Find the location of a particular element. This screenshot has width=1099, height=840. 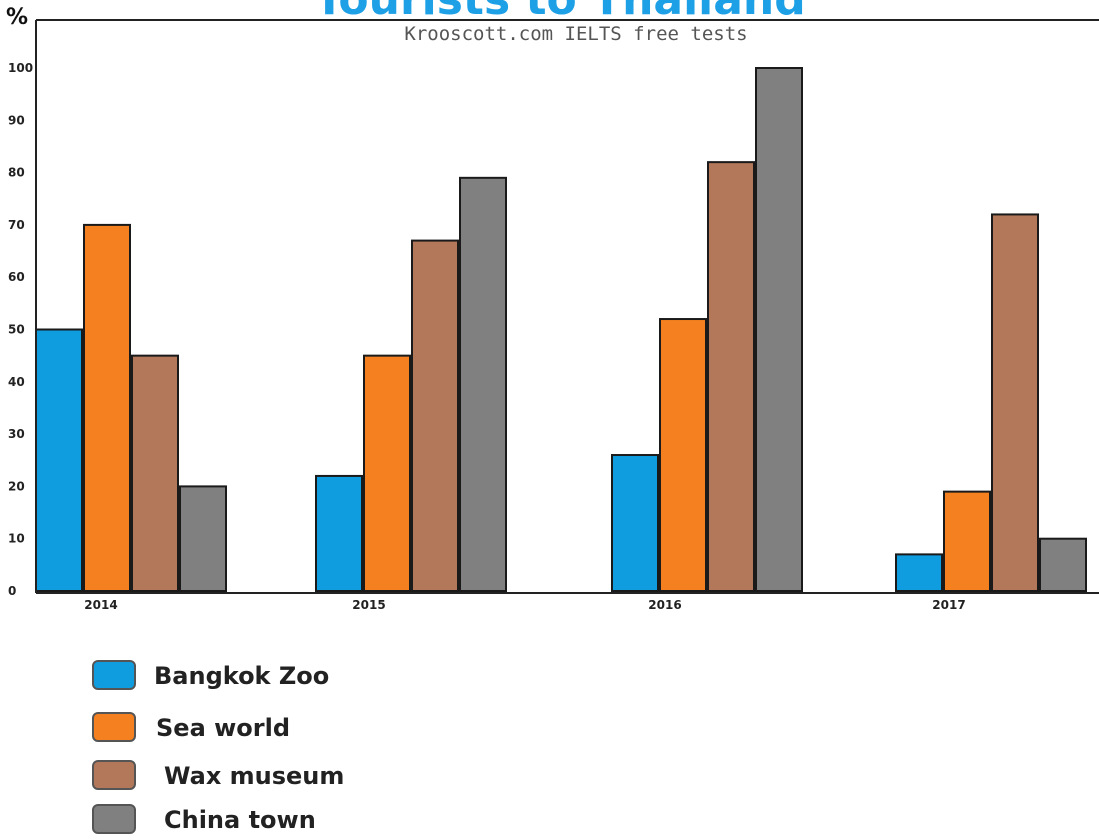

y-tick-label: 30 is located at coordinates (16, 434).